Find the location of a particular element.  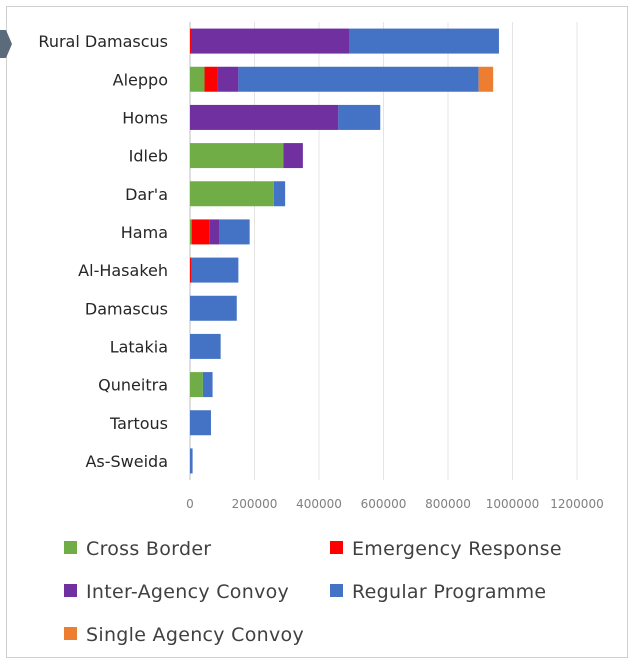

x-tick-label: 200000 is located at coordinates (255, 504).